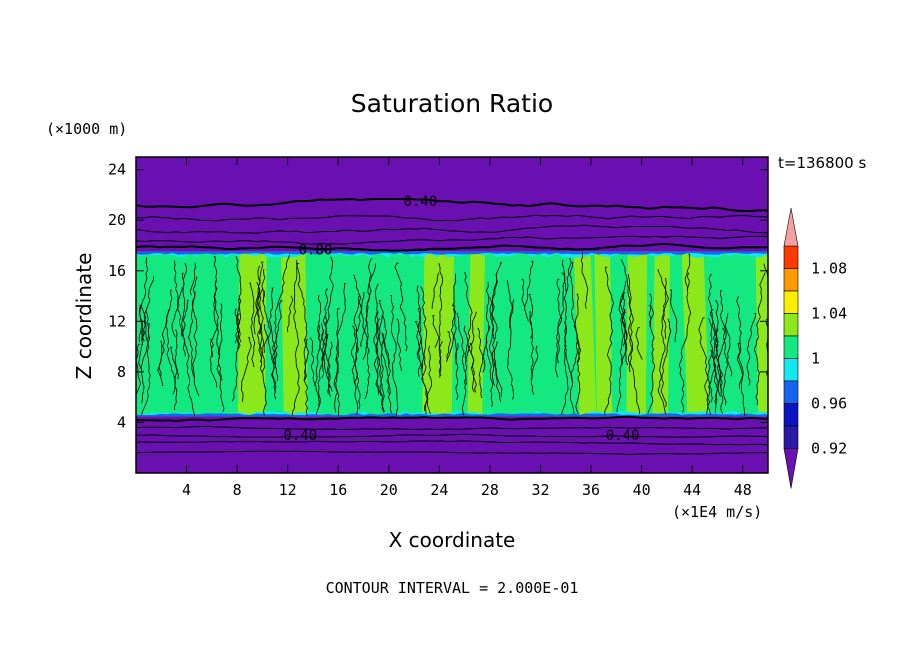 The image size is (904, 654). Describe the element at coordinates (540, 490) in the screenshot. I see `x-tick-label: 32` at that location.